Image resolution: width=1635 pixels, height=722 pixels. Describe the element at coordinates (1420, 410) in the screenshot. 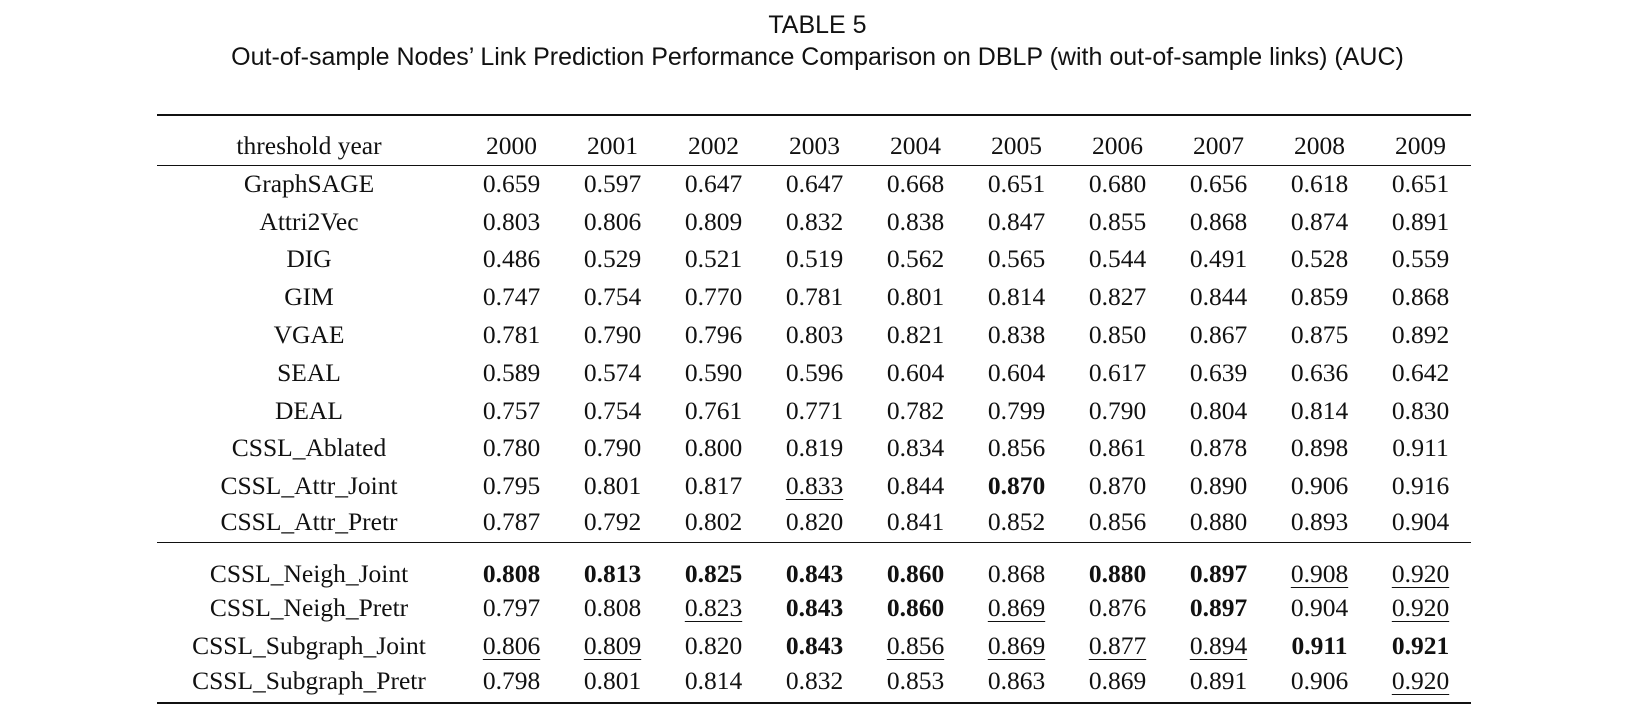

I see `auc-value: 0.830` at that location.